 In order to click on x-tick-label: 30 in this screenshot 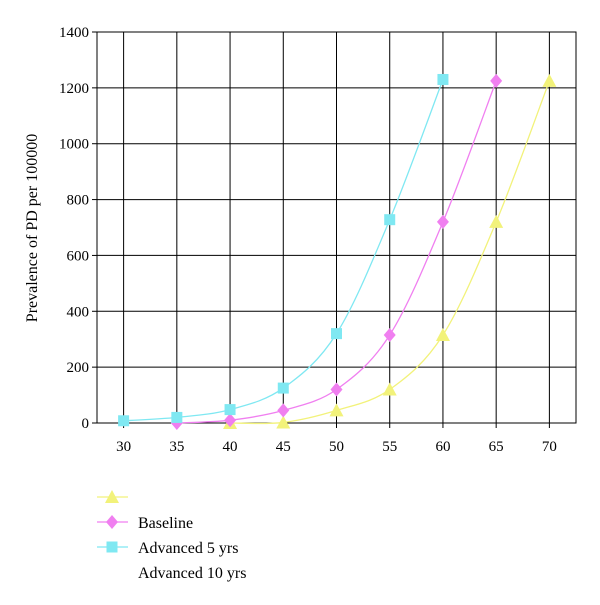, I will do `click(123, 447)`.